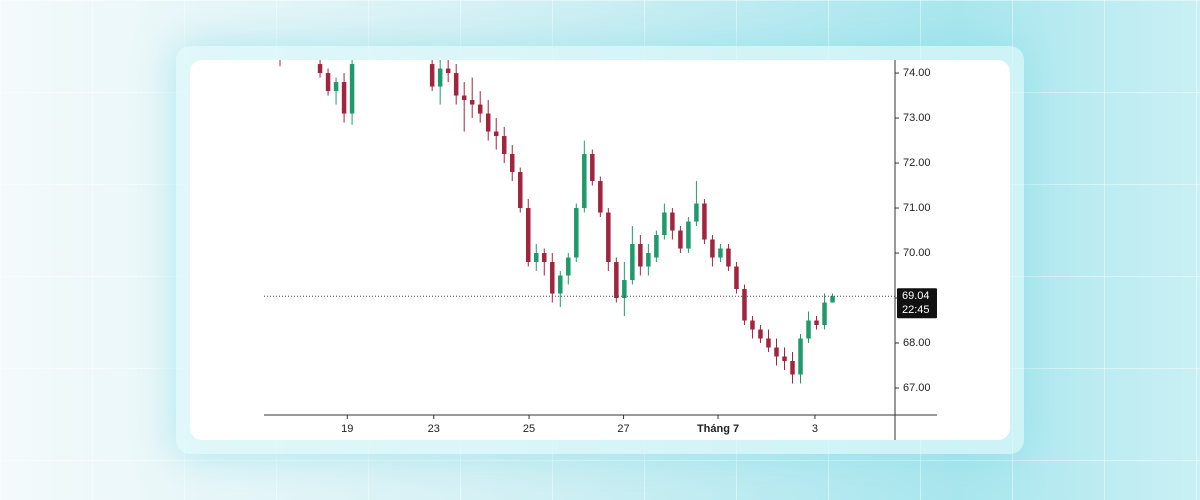  I want to click on y-tick-label: 68.00, so click(917, 343).